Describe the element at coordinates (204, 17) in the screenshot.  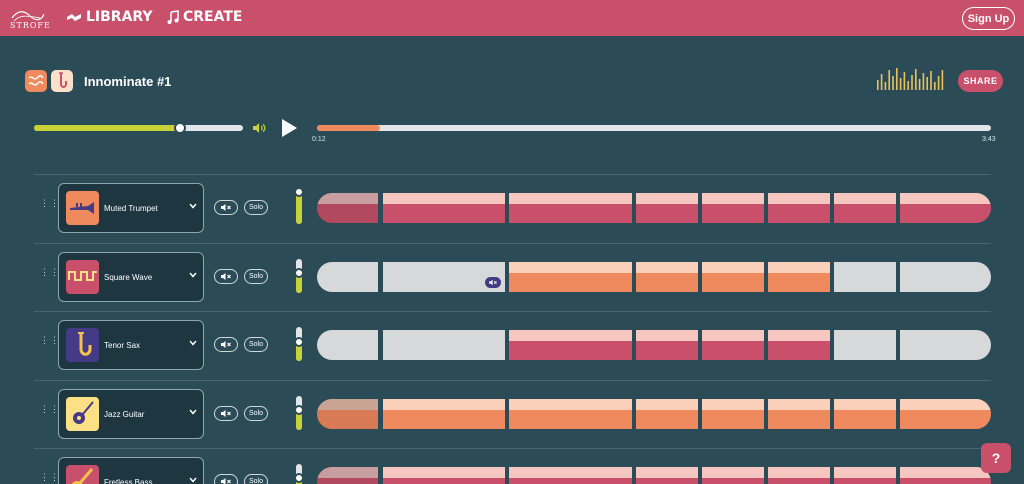
I see `nav-create-link: CREATE` at that location.